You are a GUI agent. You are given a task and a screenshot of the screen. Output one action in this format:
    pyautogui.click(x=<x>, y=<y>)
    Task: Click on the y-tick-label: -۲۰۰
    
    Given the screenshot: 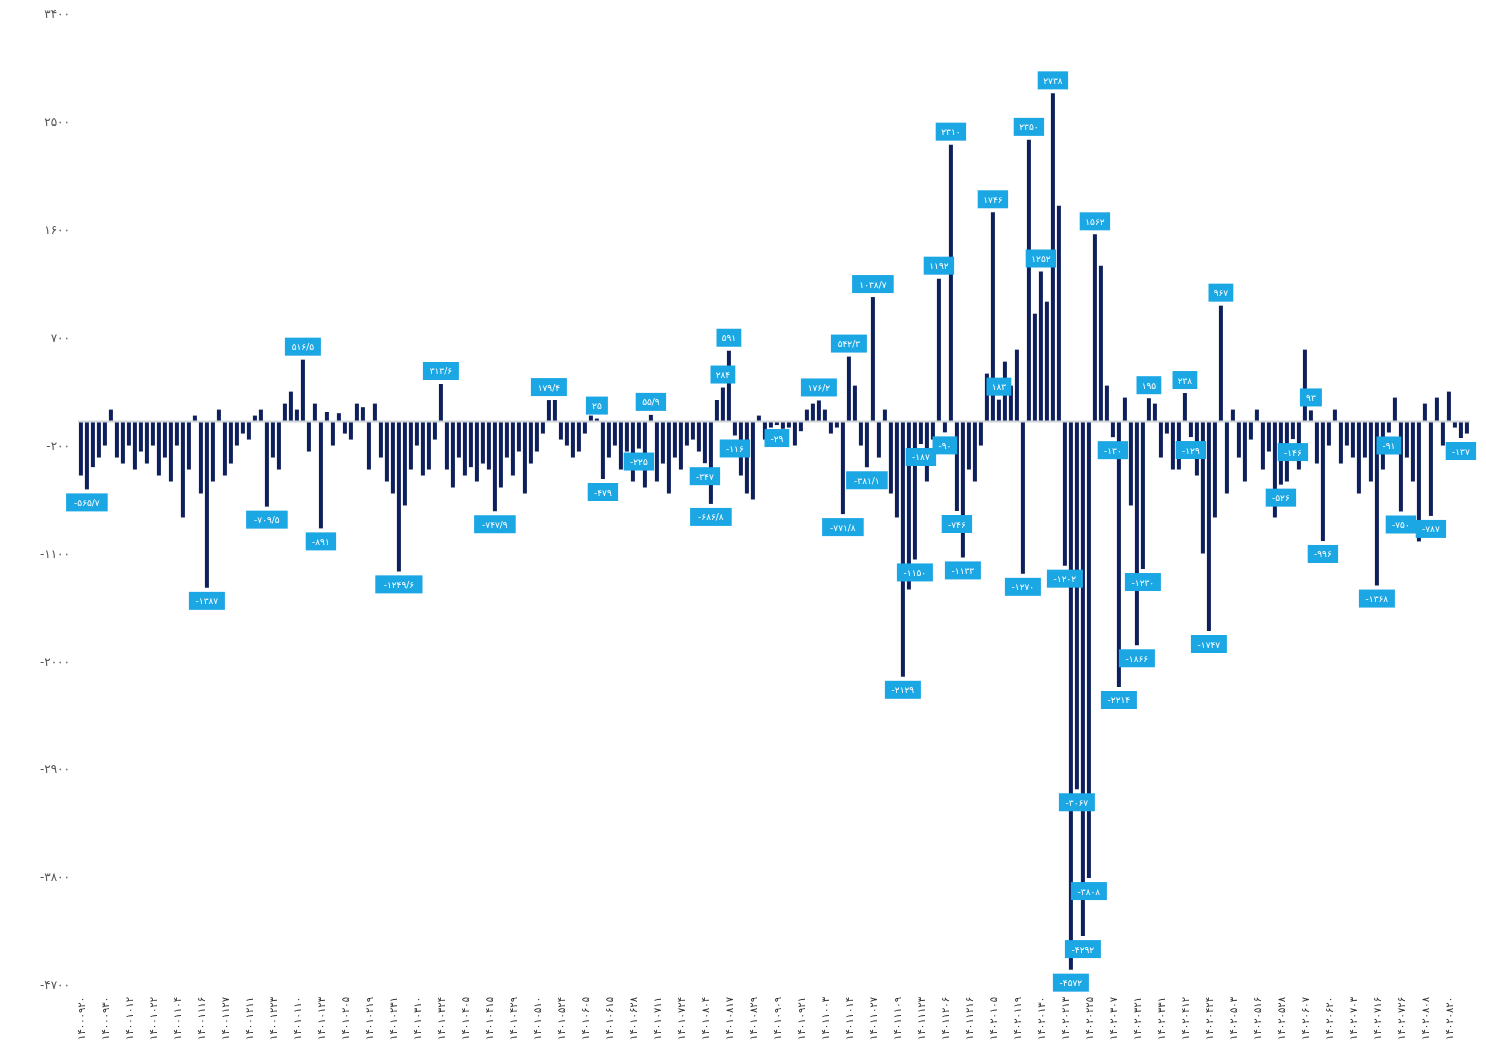 What is the action you would take?
    pyautogui.click(x=58, y=445)
    